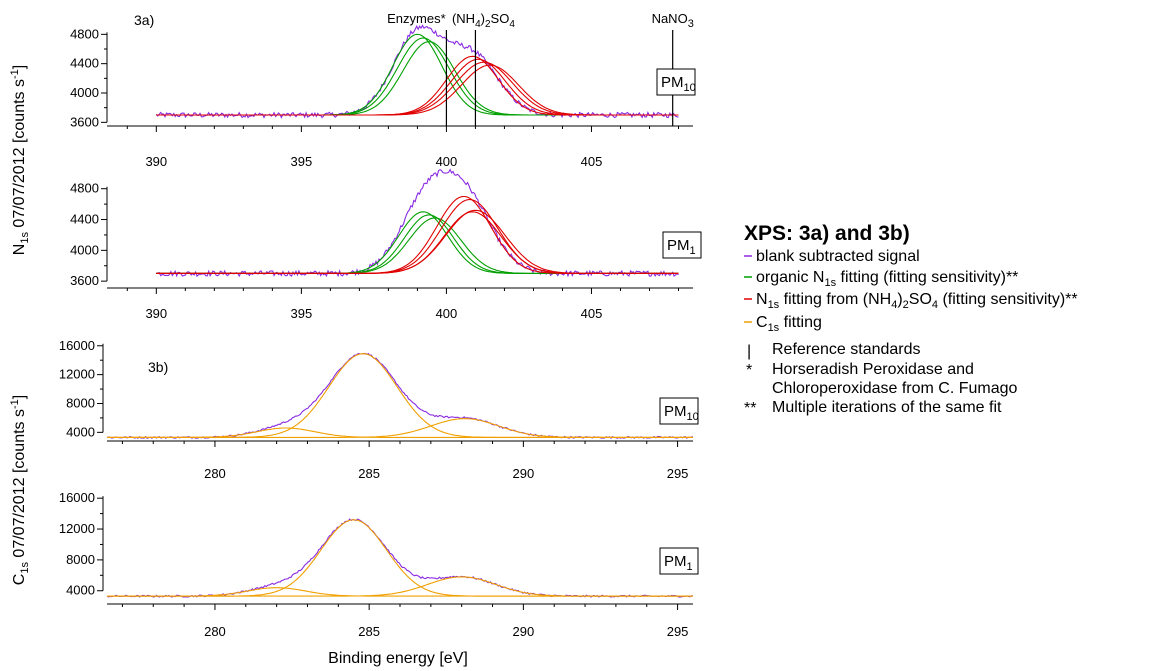  I want to click on y-axis-label-n1s: N1s 07/07/2012 [counts s-1], so click(20, 160).